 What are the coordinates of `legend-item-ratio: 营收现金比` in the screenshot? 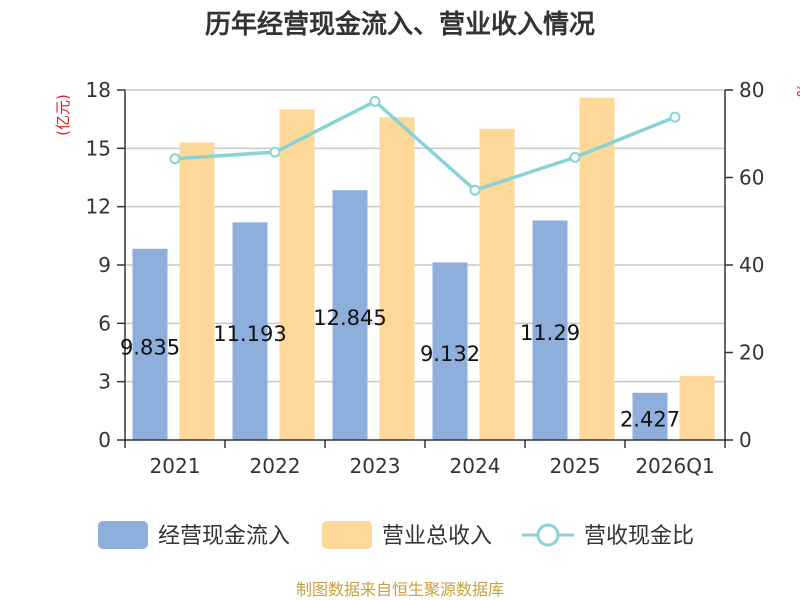 It's located at (608, 536).